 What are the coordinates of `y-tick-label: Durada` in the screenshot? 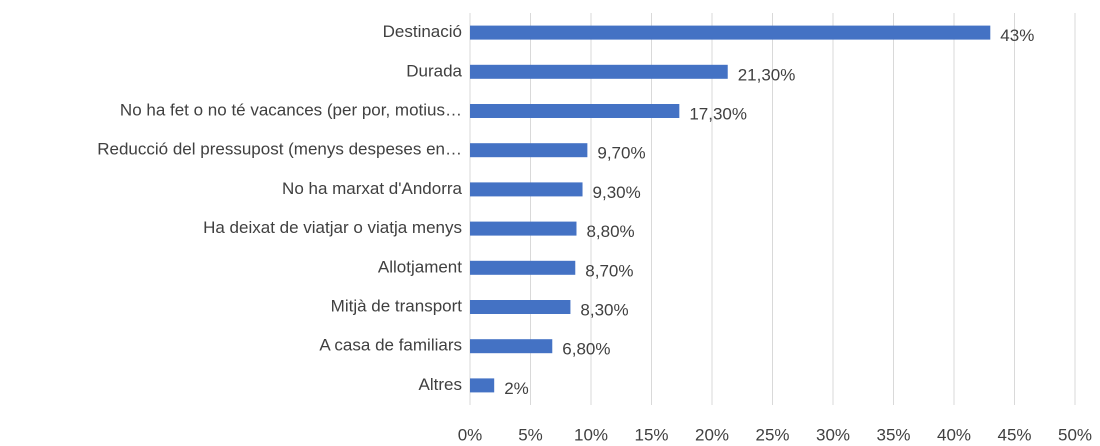 It's located at (434, 70).